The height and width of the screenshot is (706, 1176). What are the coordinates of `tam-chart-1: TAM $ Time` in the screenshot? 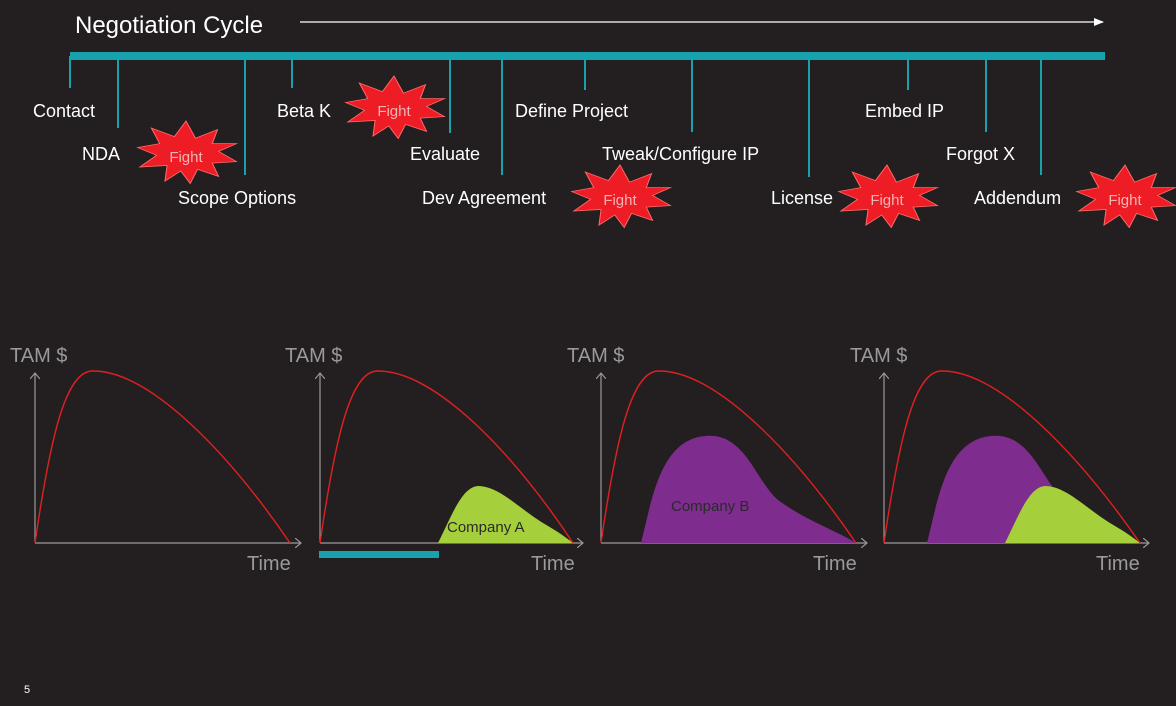 It's located at (155, 460).